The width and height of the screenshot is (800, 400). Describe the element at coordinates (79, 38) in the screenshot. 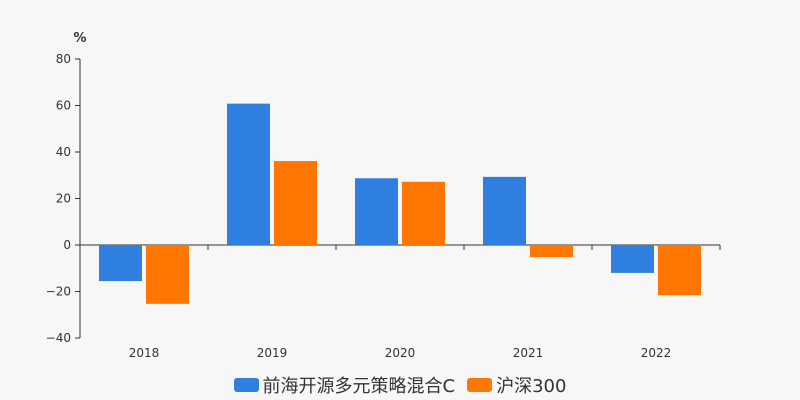

I see `y-axis-unit-label: %` at that location.